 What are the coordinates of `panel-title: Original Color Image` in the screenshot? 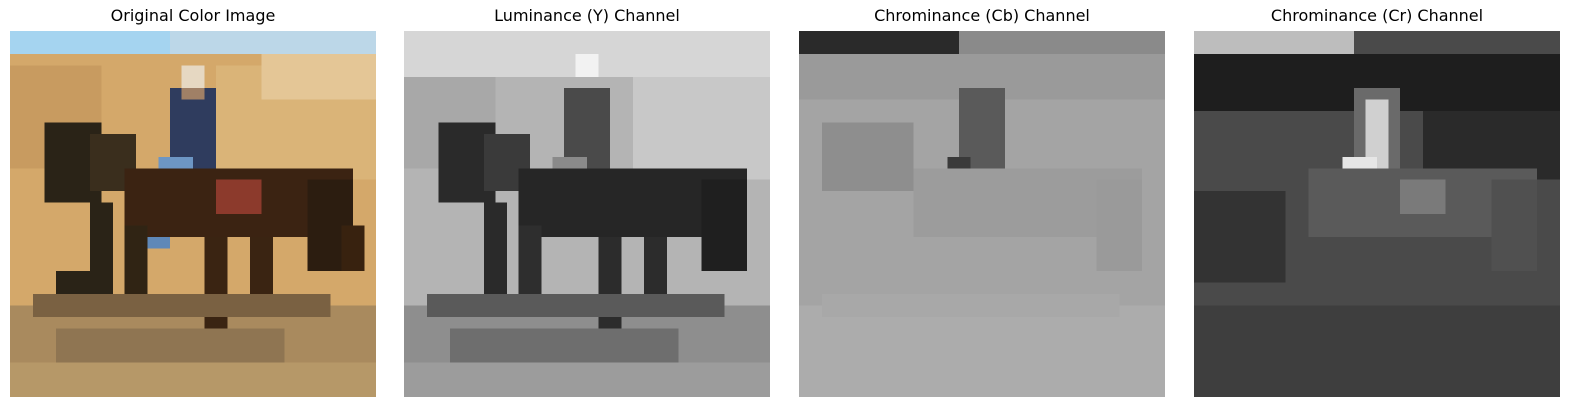 It's located at (193, 15).